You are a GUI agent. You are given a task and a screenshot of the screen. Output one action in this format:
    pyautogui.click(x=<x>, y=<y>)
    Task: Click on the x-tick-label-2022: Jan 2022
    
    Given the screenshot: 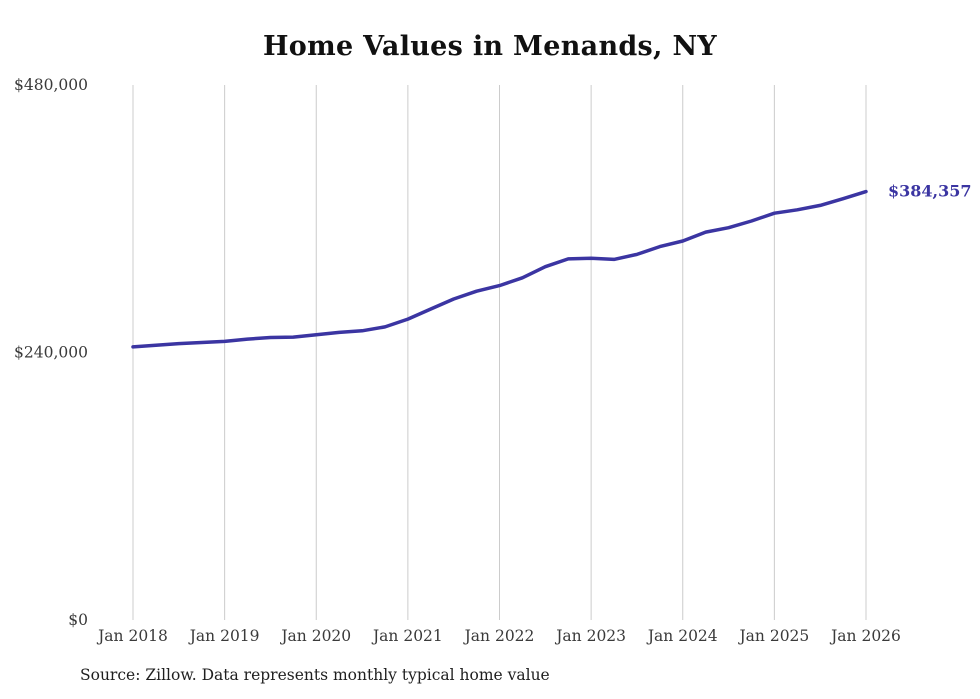 What is the action you would take?
    pyautogui.click(x=499, y=636)
    